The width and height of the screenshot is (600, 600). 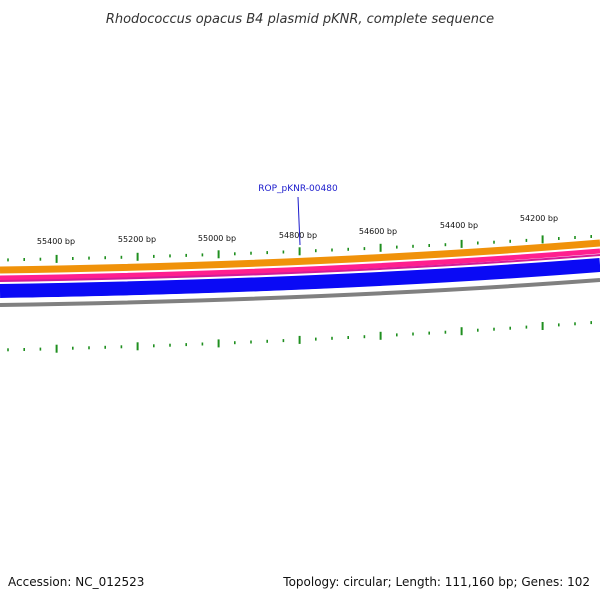 What do you see at coordinates (299, 221) in the screenshot?
I see `callout-line` at bounding box center [299, 221].